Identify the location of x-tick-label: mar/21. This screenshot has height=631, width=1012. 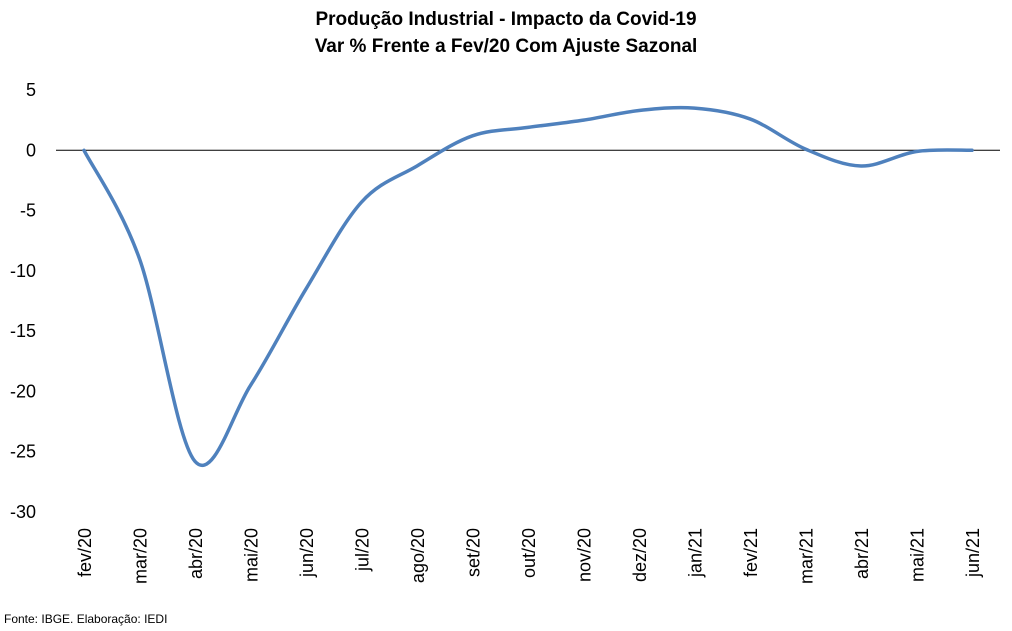
(807, 556).